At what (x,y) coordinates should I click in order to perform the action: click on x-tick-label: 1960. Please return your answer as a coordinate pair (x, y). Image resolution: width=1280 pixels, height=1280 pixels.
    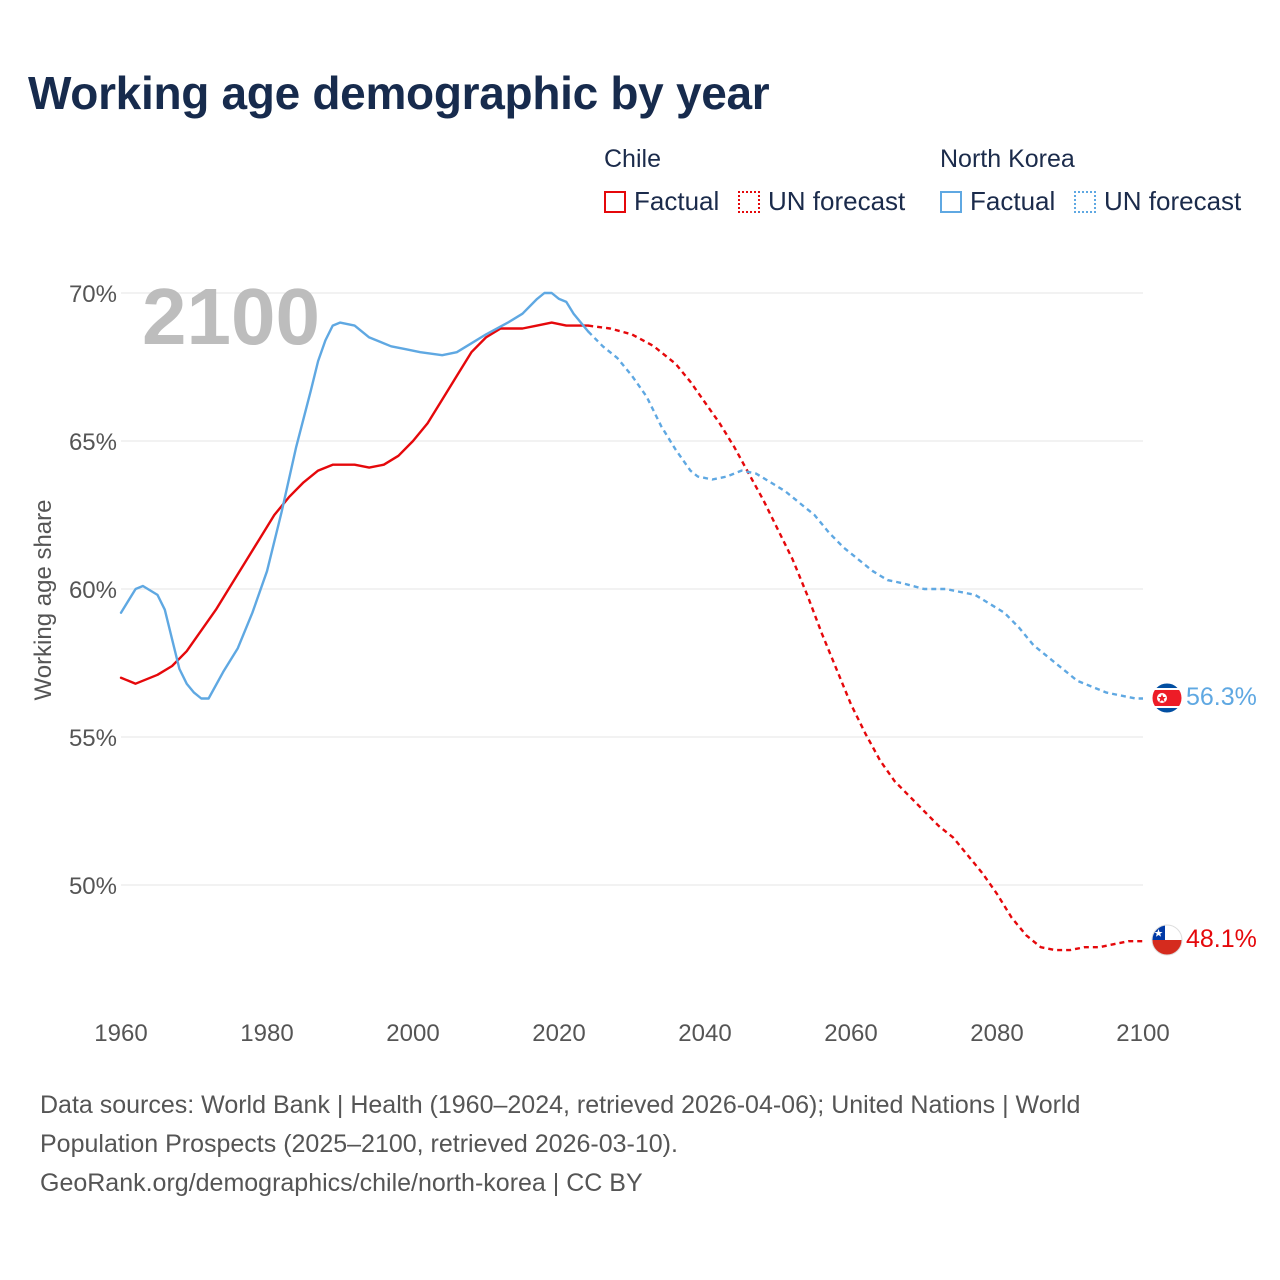
    Looking at the image, I should click on (120, 1033).